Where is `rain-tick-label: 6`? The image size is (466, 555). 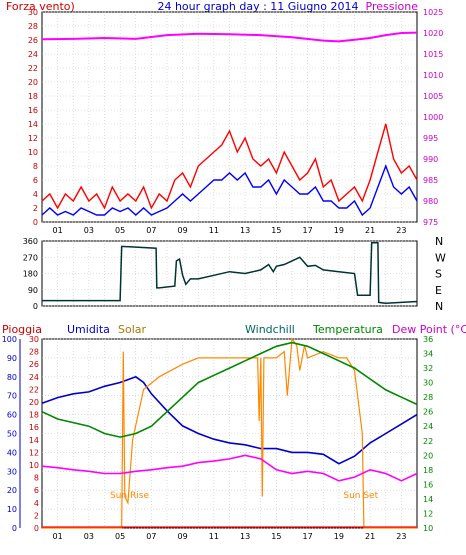 rain-tick-label: 6 is located at coordinates (36, 490).